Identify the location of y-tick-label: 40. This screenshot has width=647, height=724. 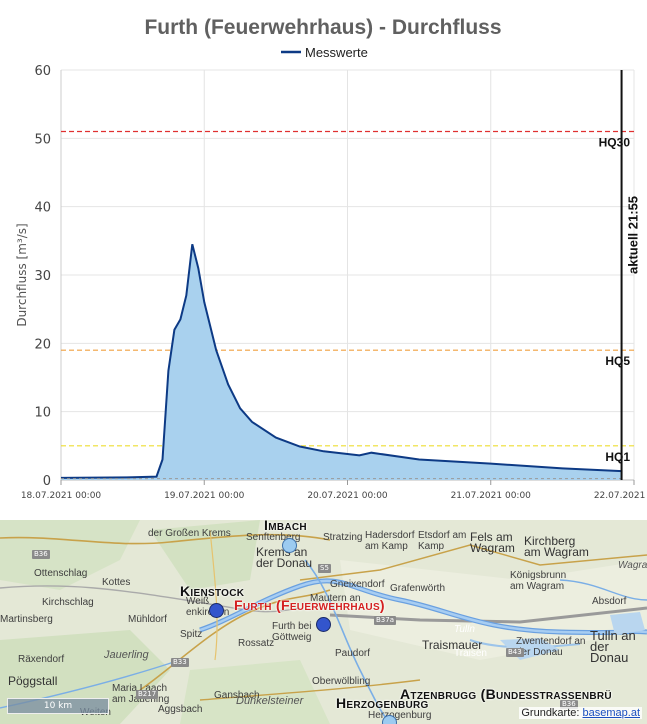
(42, 208).